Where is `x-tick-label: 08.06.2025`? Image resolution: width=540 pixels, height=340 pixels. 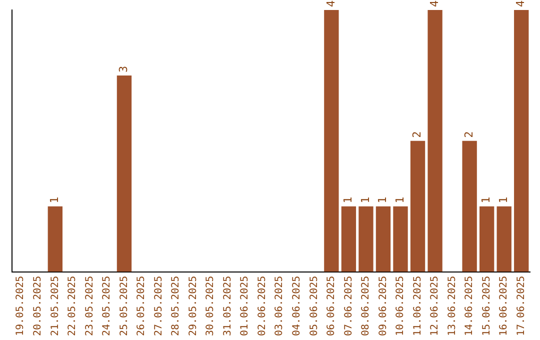 x-tick-label: 08.06.2025 is located at coordinates (366, 306).